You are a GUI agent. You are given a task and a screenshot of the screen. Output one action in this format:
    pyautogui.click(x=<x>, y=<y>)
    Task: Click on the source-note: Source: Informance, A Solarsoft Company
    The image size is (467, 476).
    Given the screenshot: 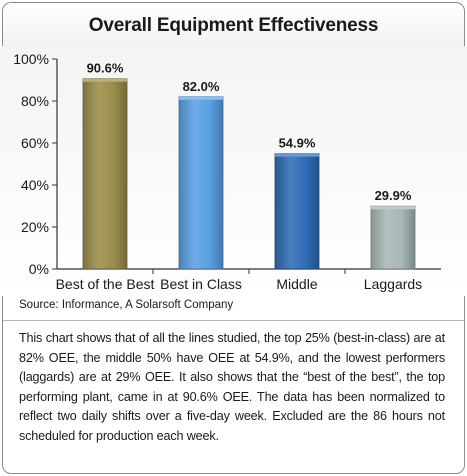 What is the action you would take?
    pyautogui.click(x=126, y=305)
    